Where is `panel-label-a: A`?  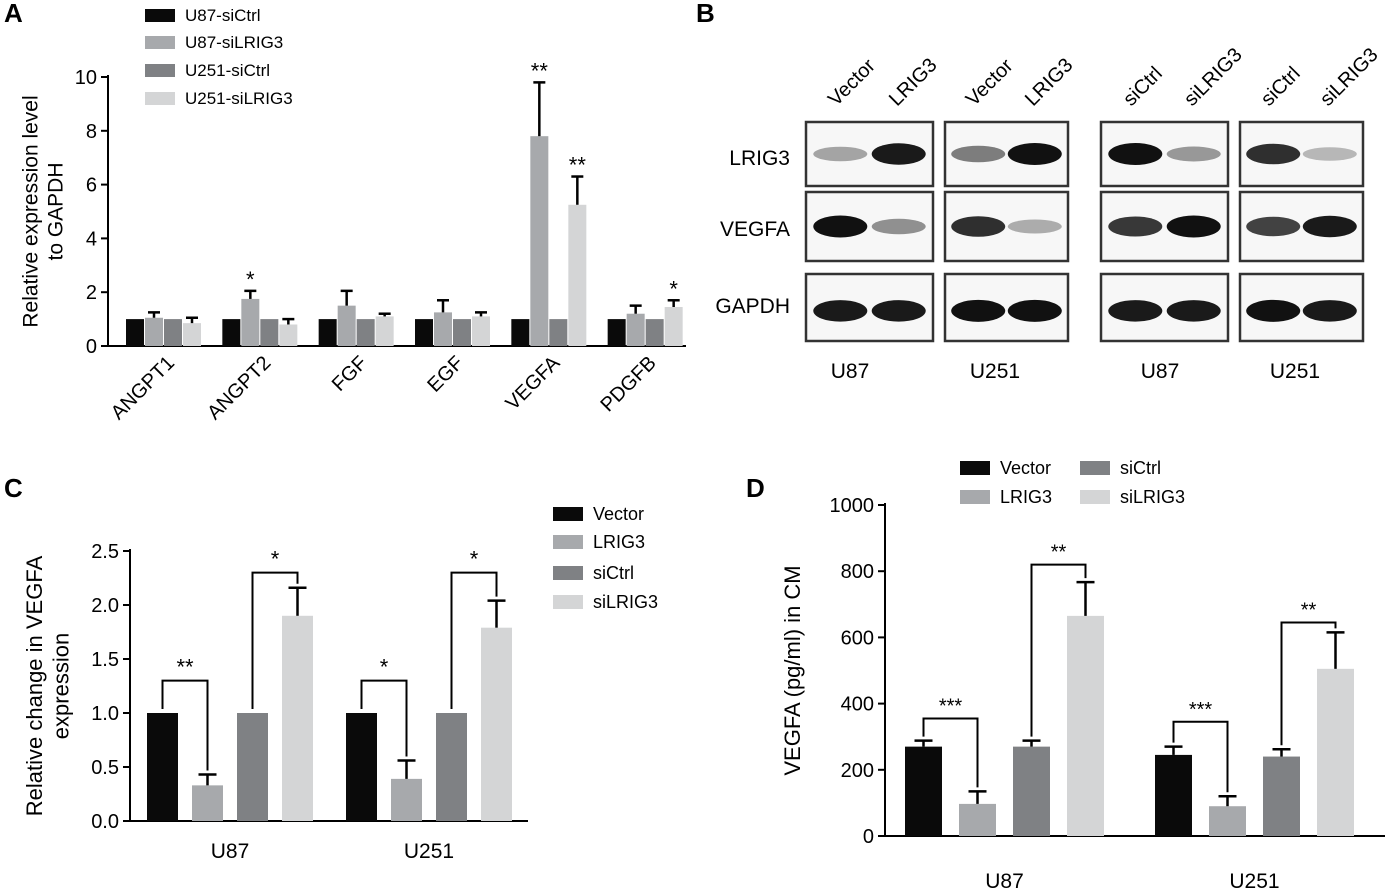
panel-label-a: A is located at coordinates (13, 14).